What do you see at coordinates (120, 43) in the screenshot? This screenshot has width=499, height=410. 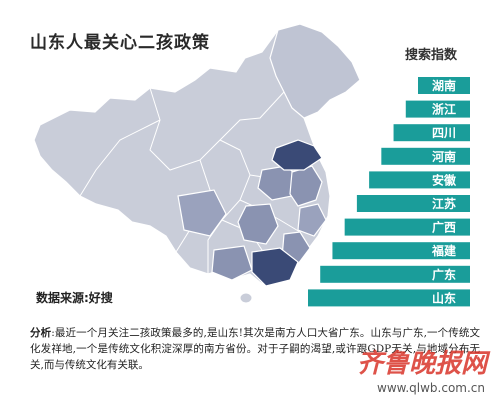 I see `chart-title: 山东人最关心二孩政策` at bounding box center [120, 43].